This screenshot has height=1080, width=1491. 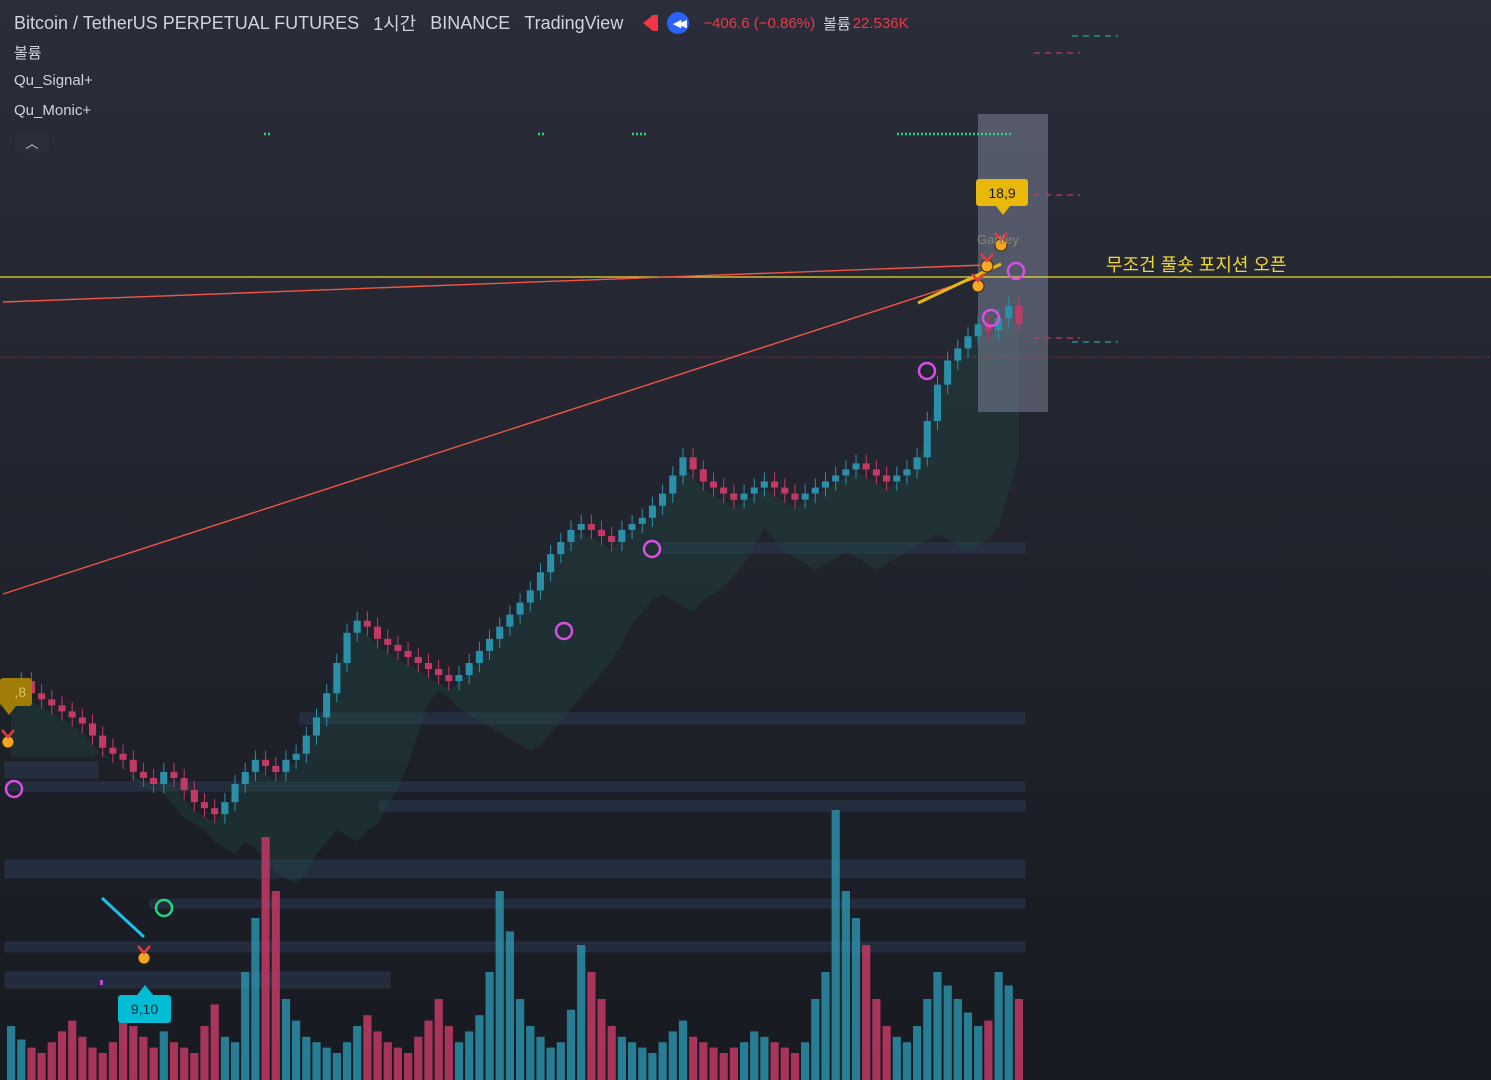 I want to click on pattern-badge-top: 18,9, so click(x=1002, y=197).